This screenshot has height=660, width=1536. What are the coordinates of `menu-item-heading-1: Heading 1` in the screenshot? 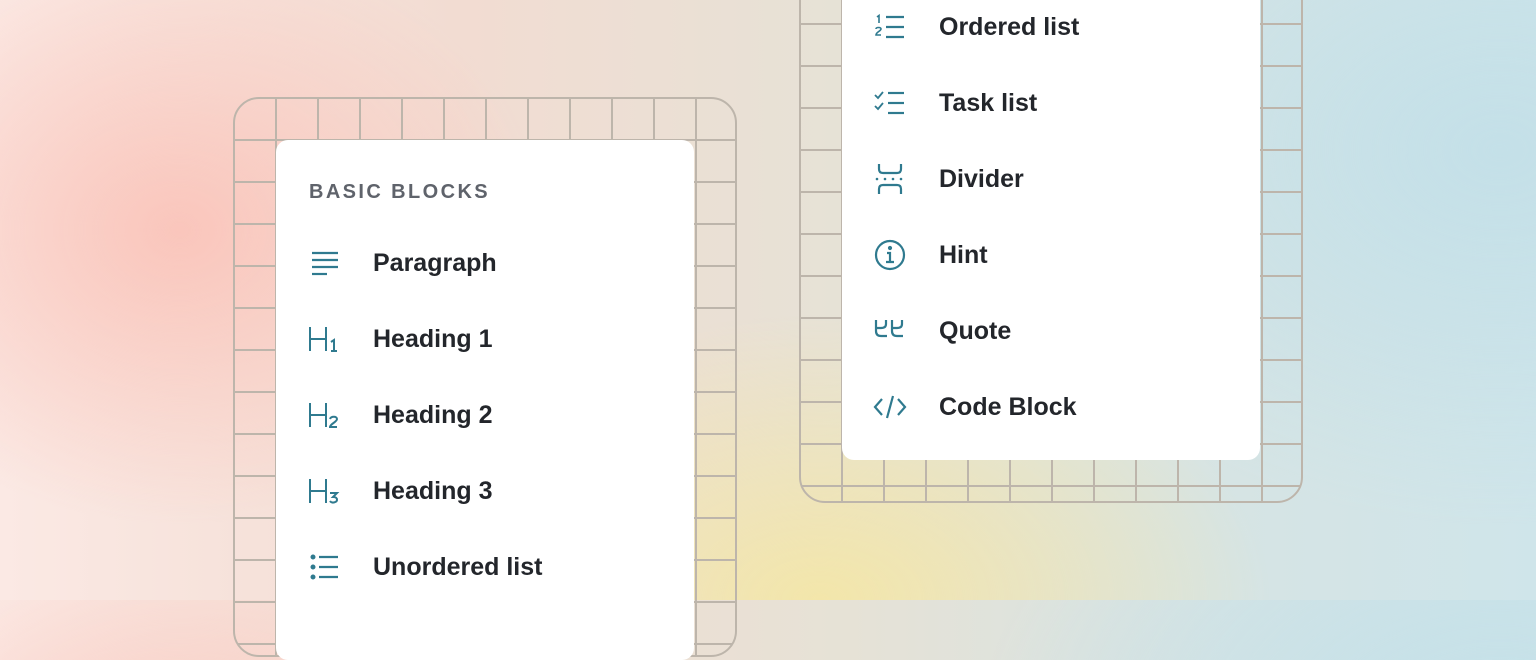 It's located at (485, 339).